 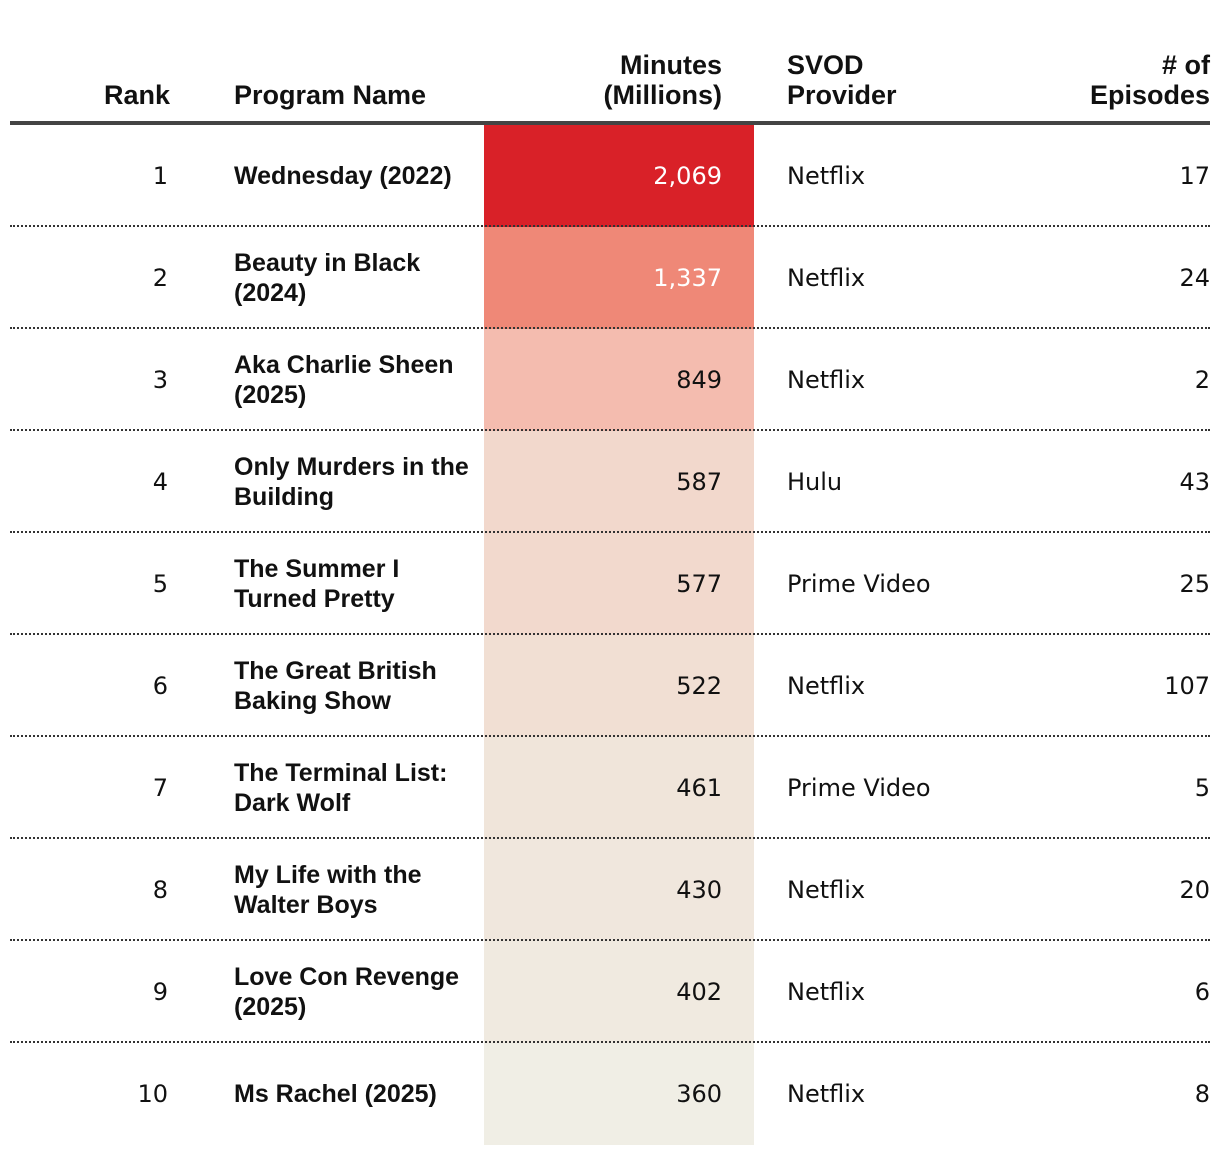 I want to click on program-name-cell: Aka Charlie Sheen (2025), so click(x=344, y=380).